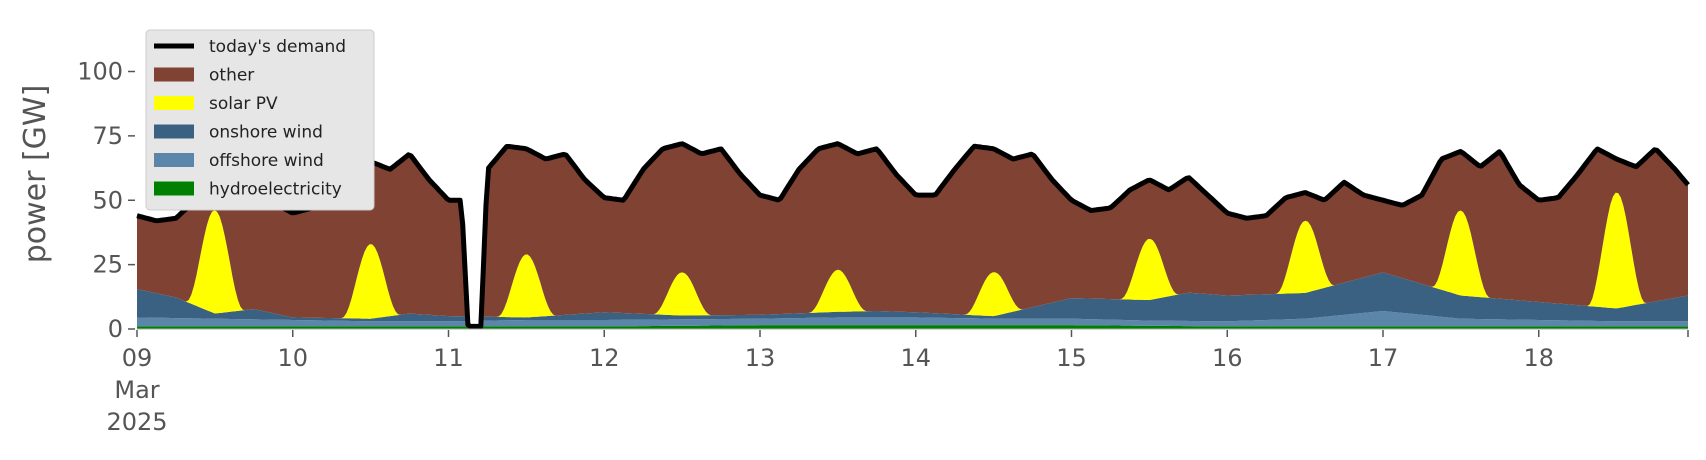 Image resolution: width=1706 pixels, height=460 pixels. What do you see at coordinates (243, 104) in the screenshot?
I see `legend-label: solar PV` at bounding box center [243, 104].